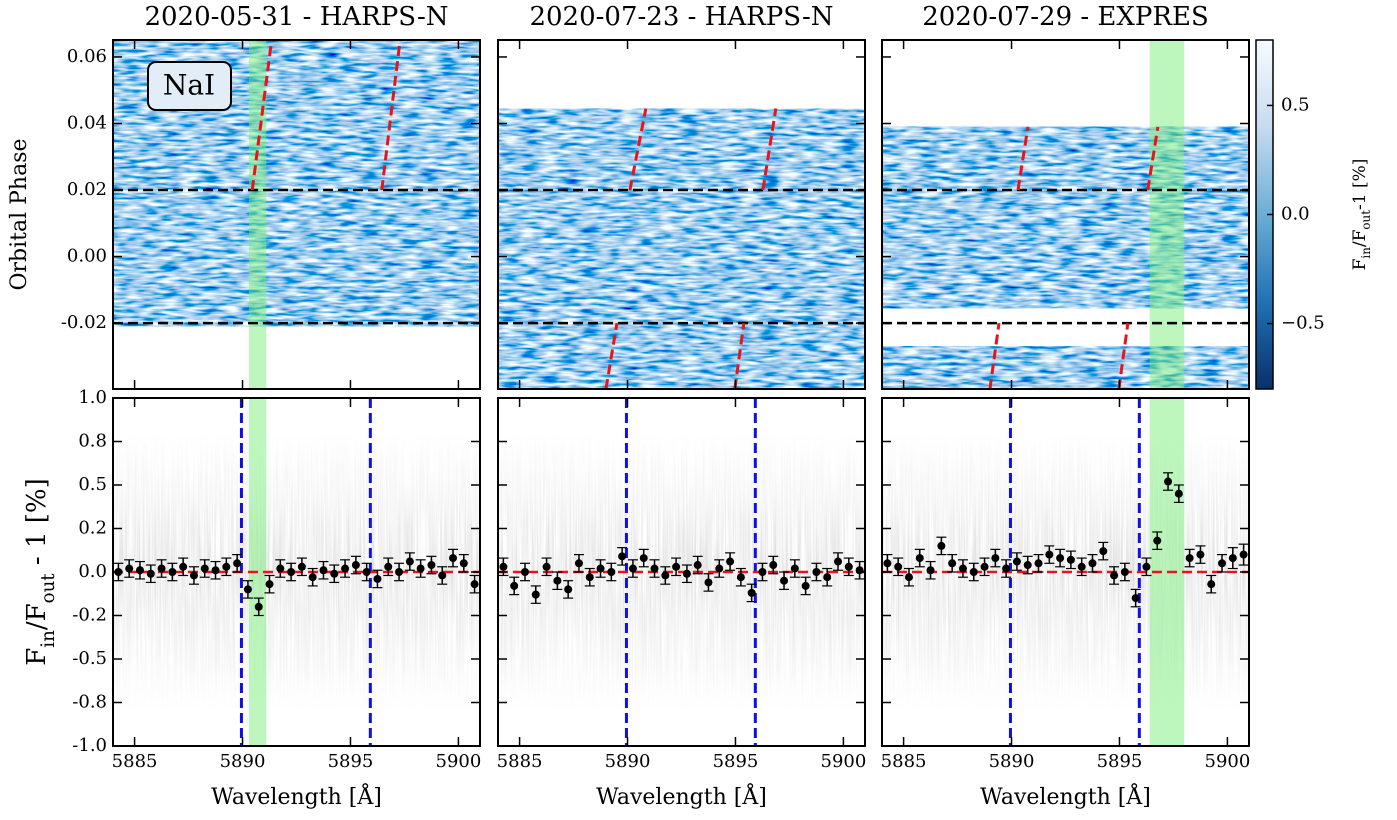 The image size is (1397, 820). Describe the element at coordinates (1366, 220) in the screenshot. I see `subscript: out` at that location.